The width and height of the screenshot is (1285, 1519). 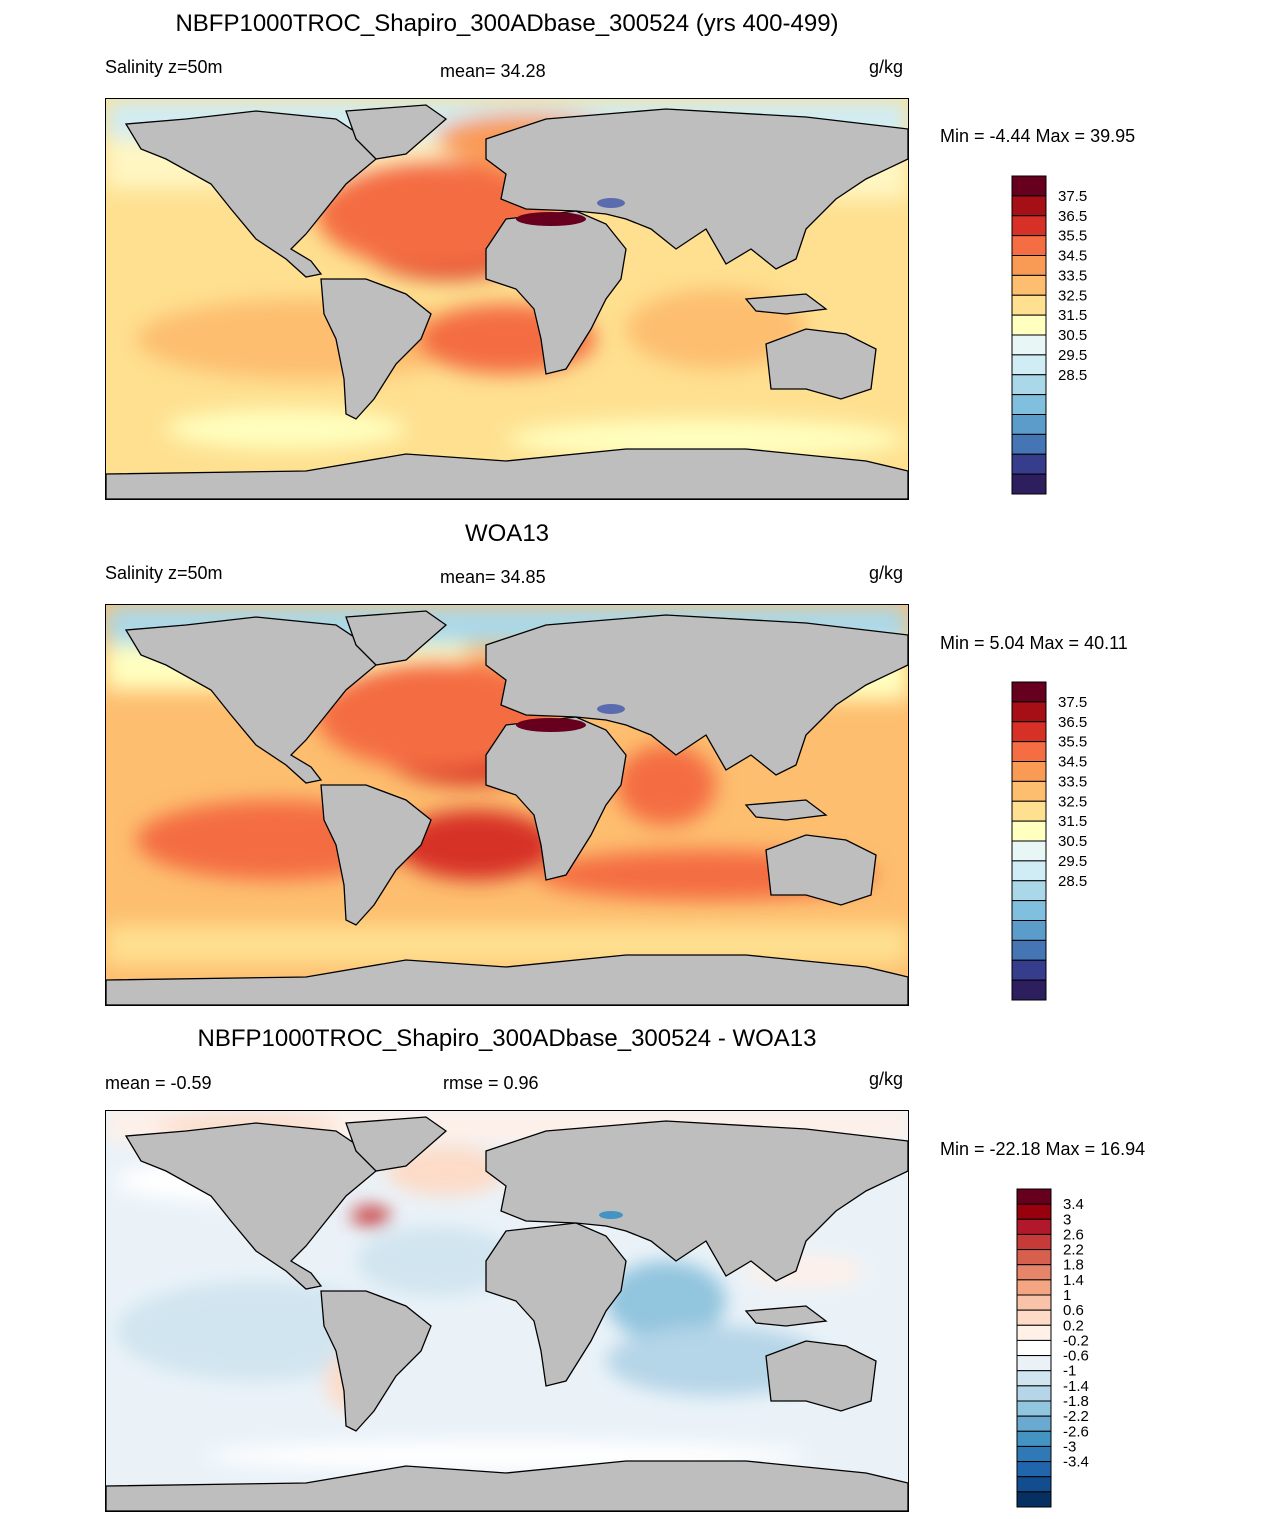 I want to click on colorbar-label: -2.6, so click(x=1076, y=1431).